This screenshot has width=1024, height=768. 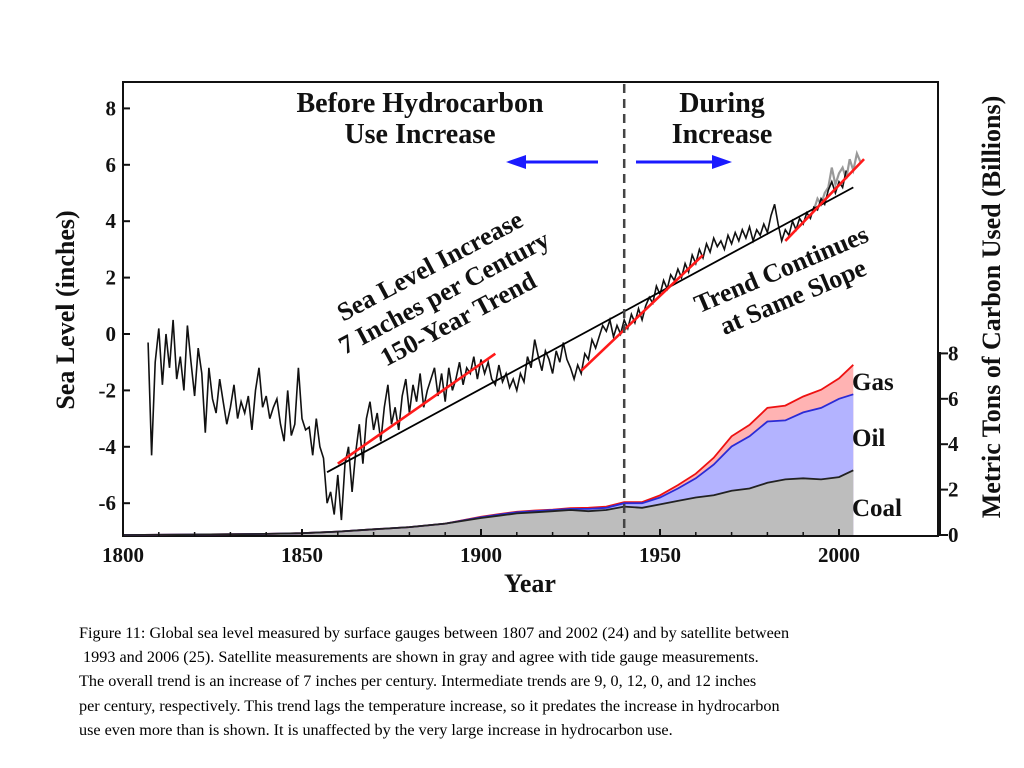 What do you see at coordinates (111, 278) in the screenshot?
I see `y-left-tick-label: 2` at bounding box center [111, 278].